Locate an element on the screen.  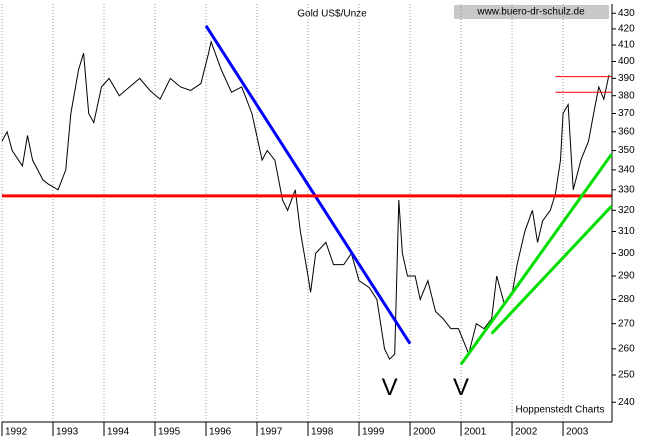
x-tick-label: 2003 is located at coordinates (577, 432).